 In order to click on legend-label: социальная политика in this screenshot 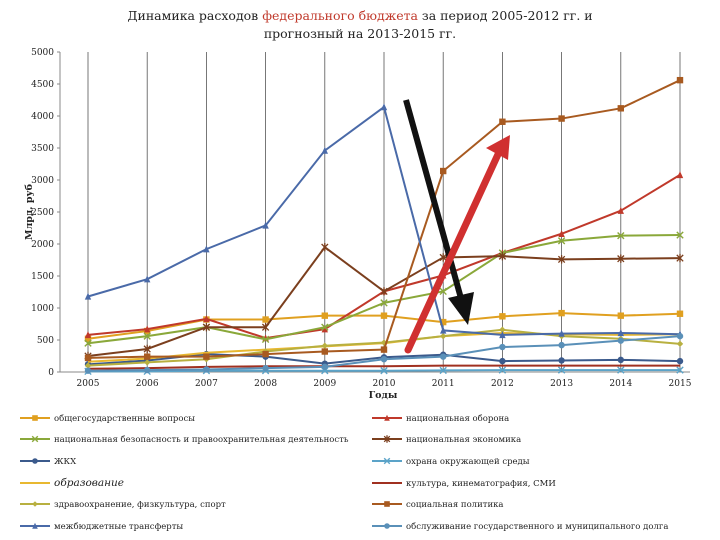, I will do `click(455, 505)`.